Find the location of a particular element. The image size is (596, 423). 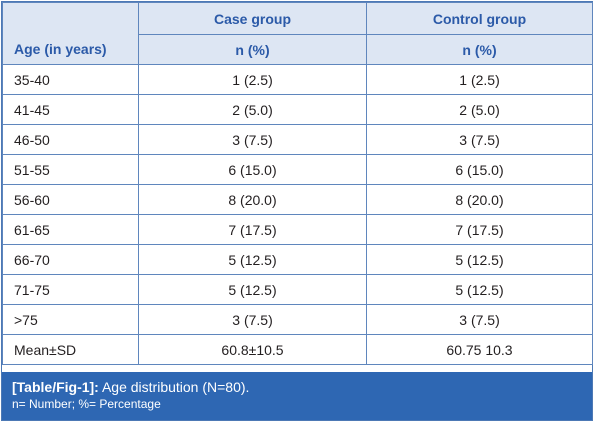

table-row: 71-75 5 (12.5) 5 (12.5) is located at coordinates (297, 289).